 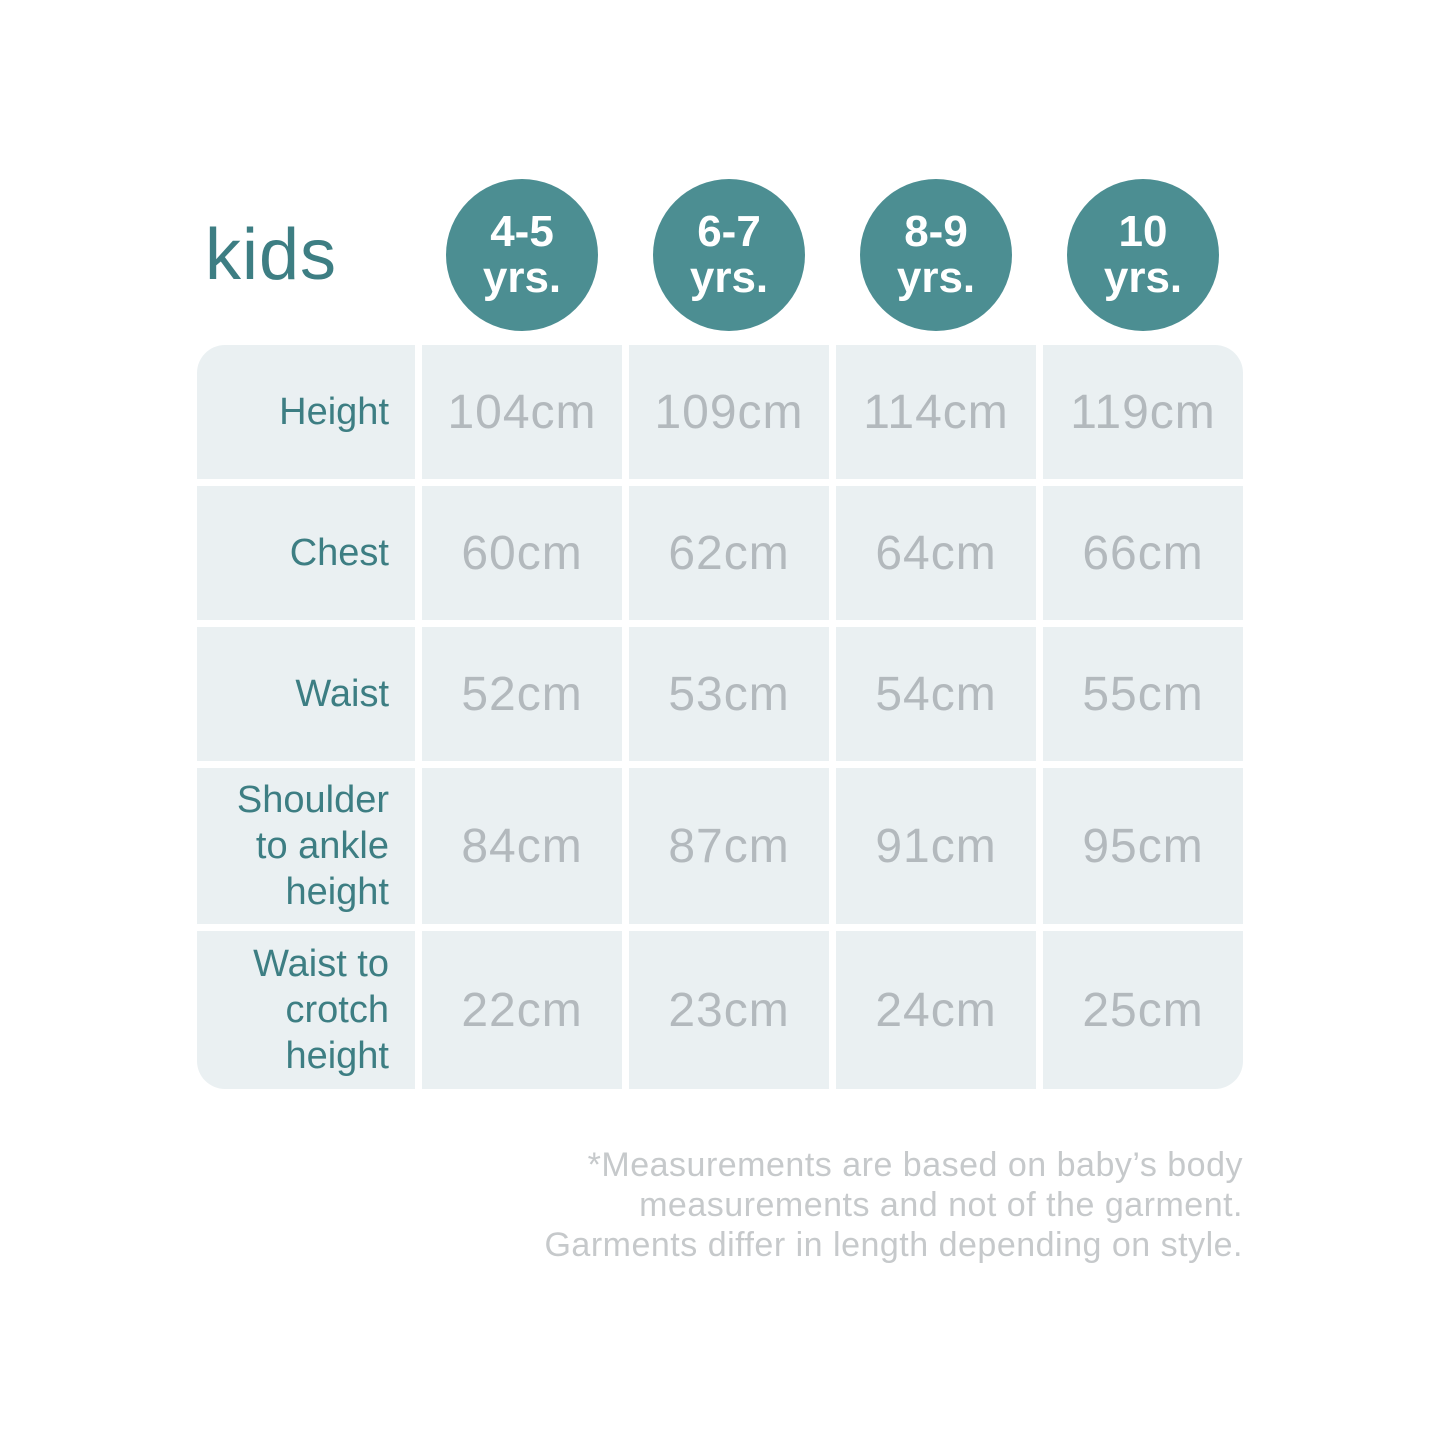 I want to click on age-badge-4-5: 4-5 yrs., so click(x=522, y=255).